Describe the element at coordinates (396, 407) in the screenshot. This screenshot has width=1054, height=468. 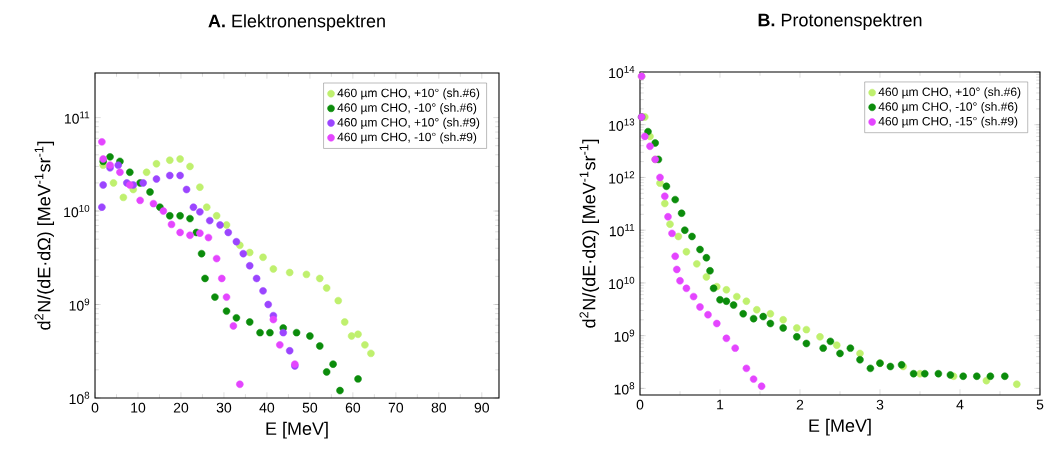
I see `x-tick-label: 70` at that location.